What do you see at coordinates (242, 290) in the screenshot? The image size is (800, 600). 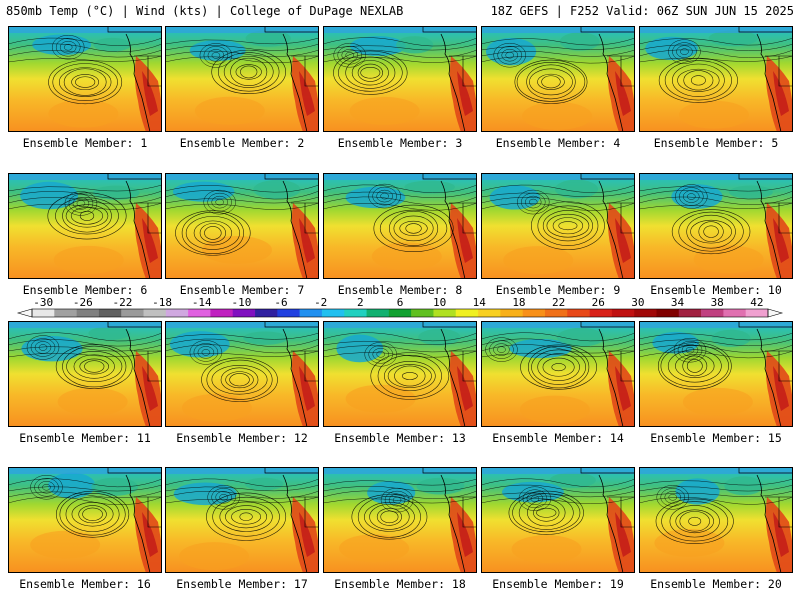 I see `ensemble-member-label: Ensemble Member: 7` at bounding box center [242, 290].